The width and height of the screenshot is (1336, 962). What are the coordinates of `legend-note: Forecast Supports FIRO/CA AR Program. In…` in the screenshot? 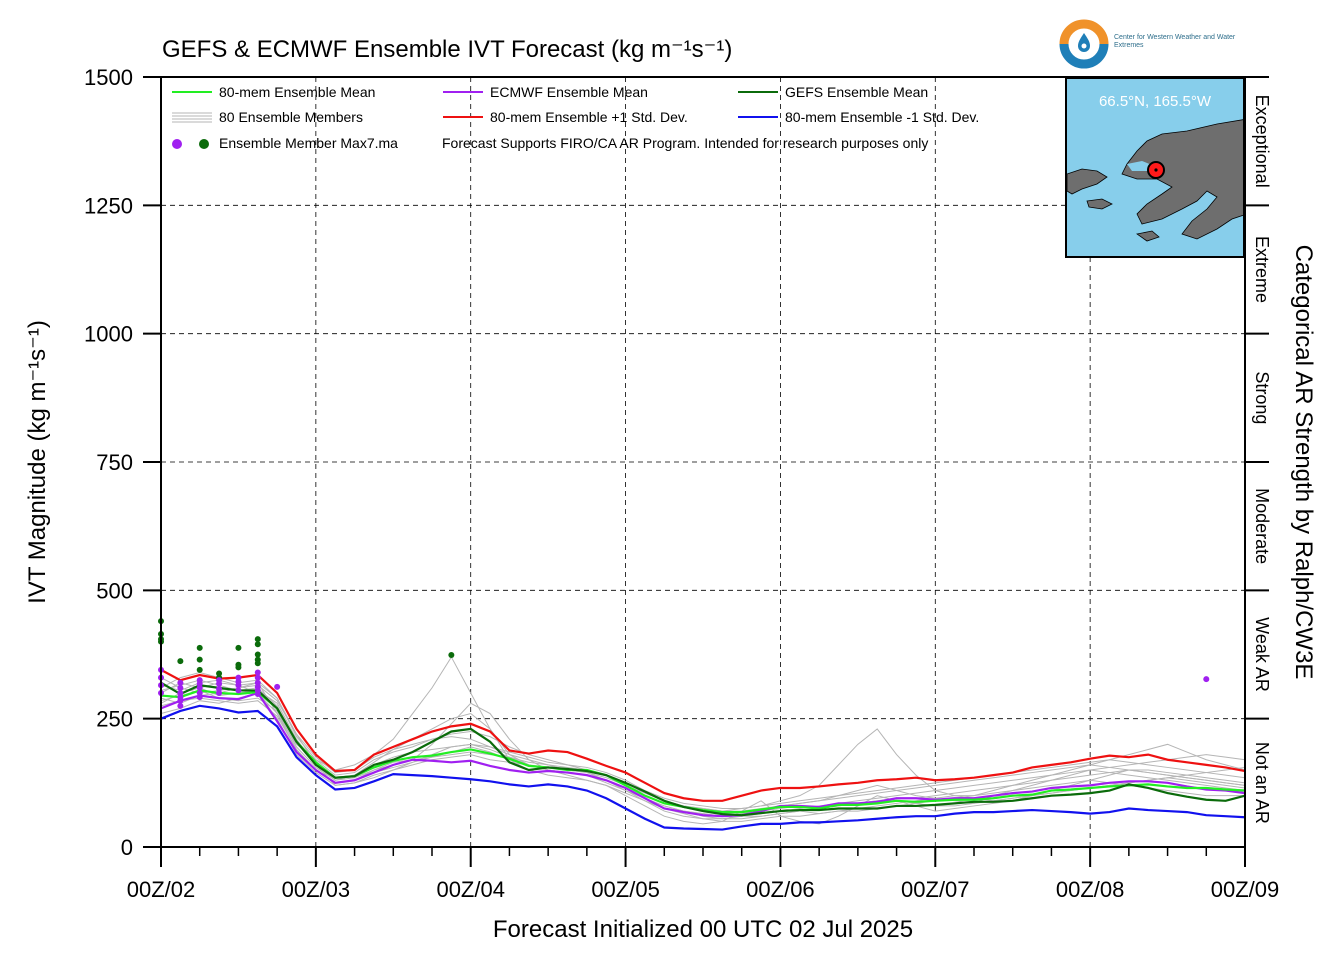 It's located at (685, 143).